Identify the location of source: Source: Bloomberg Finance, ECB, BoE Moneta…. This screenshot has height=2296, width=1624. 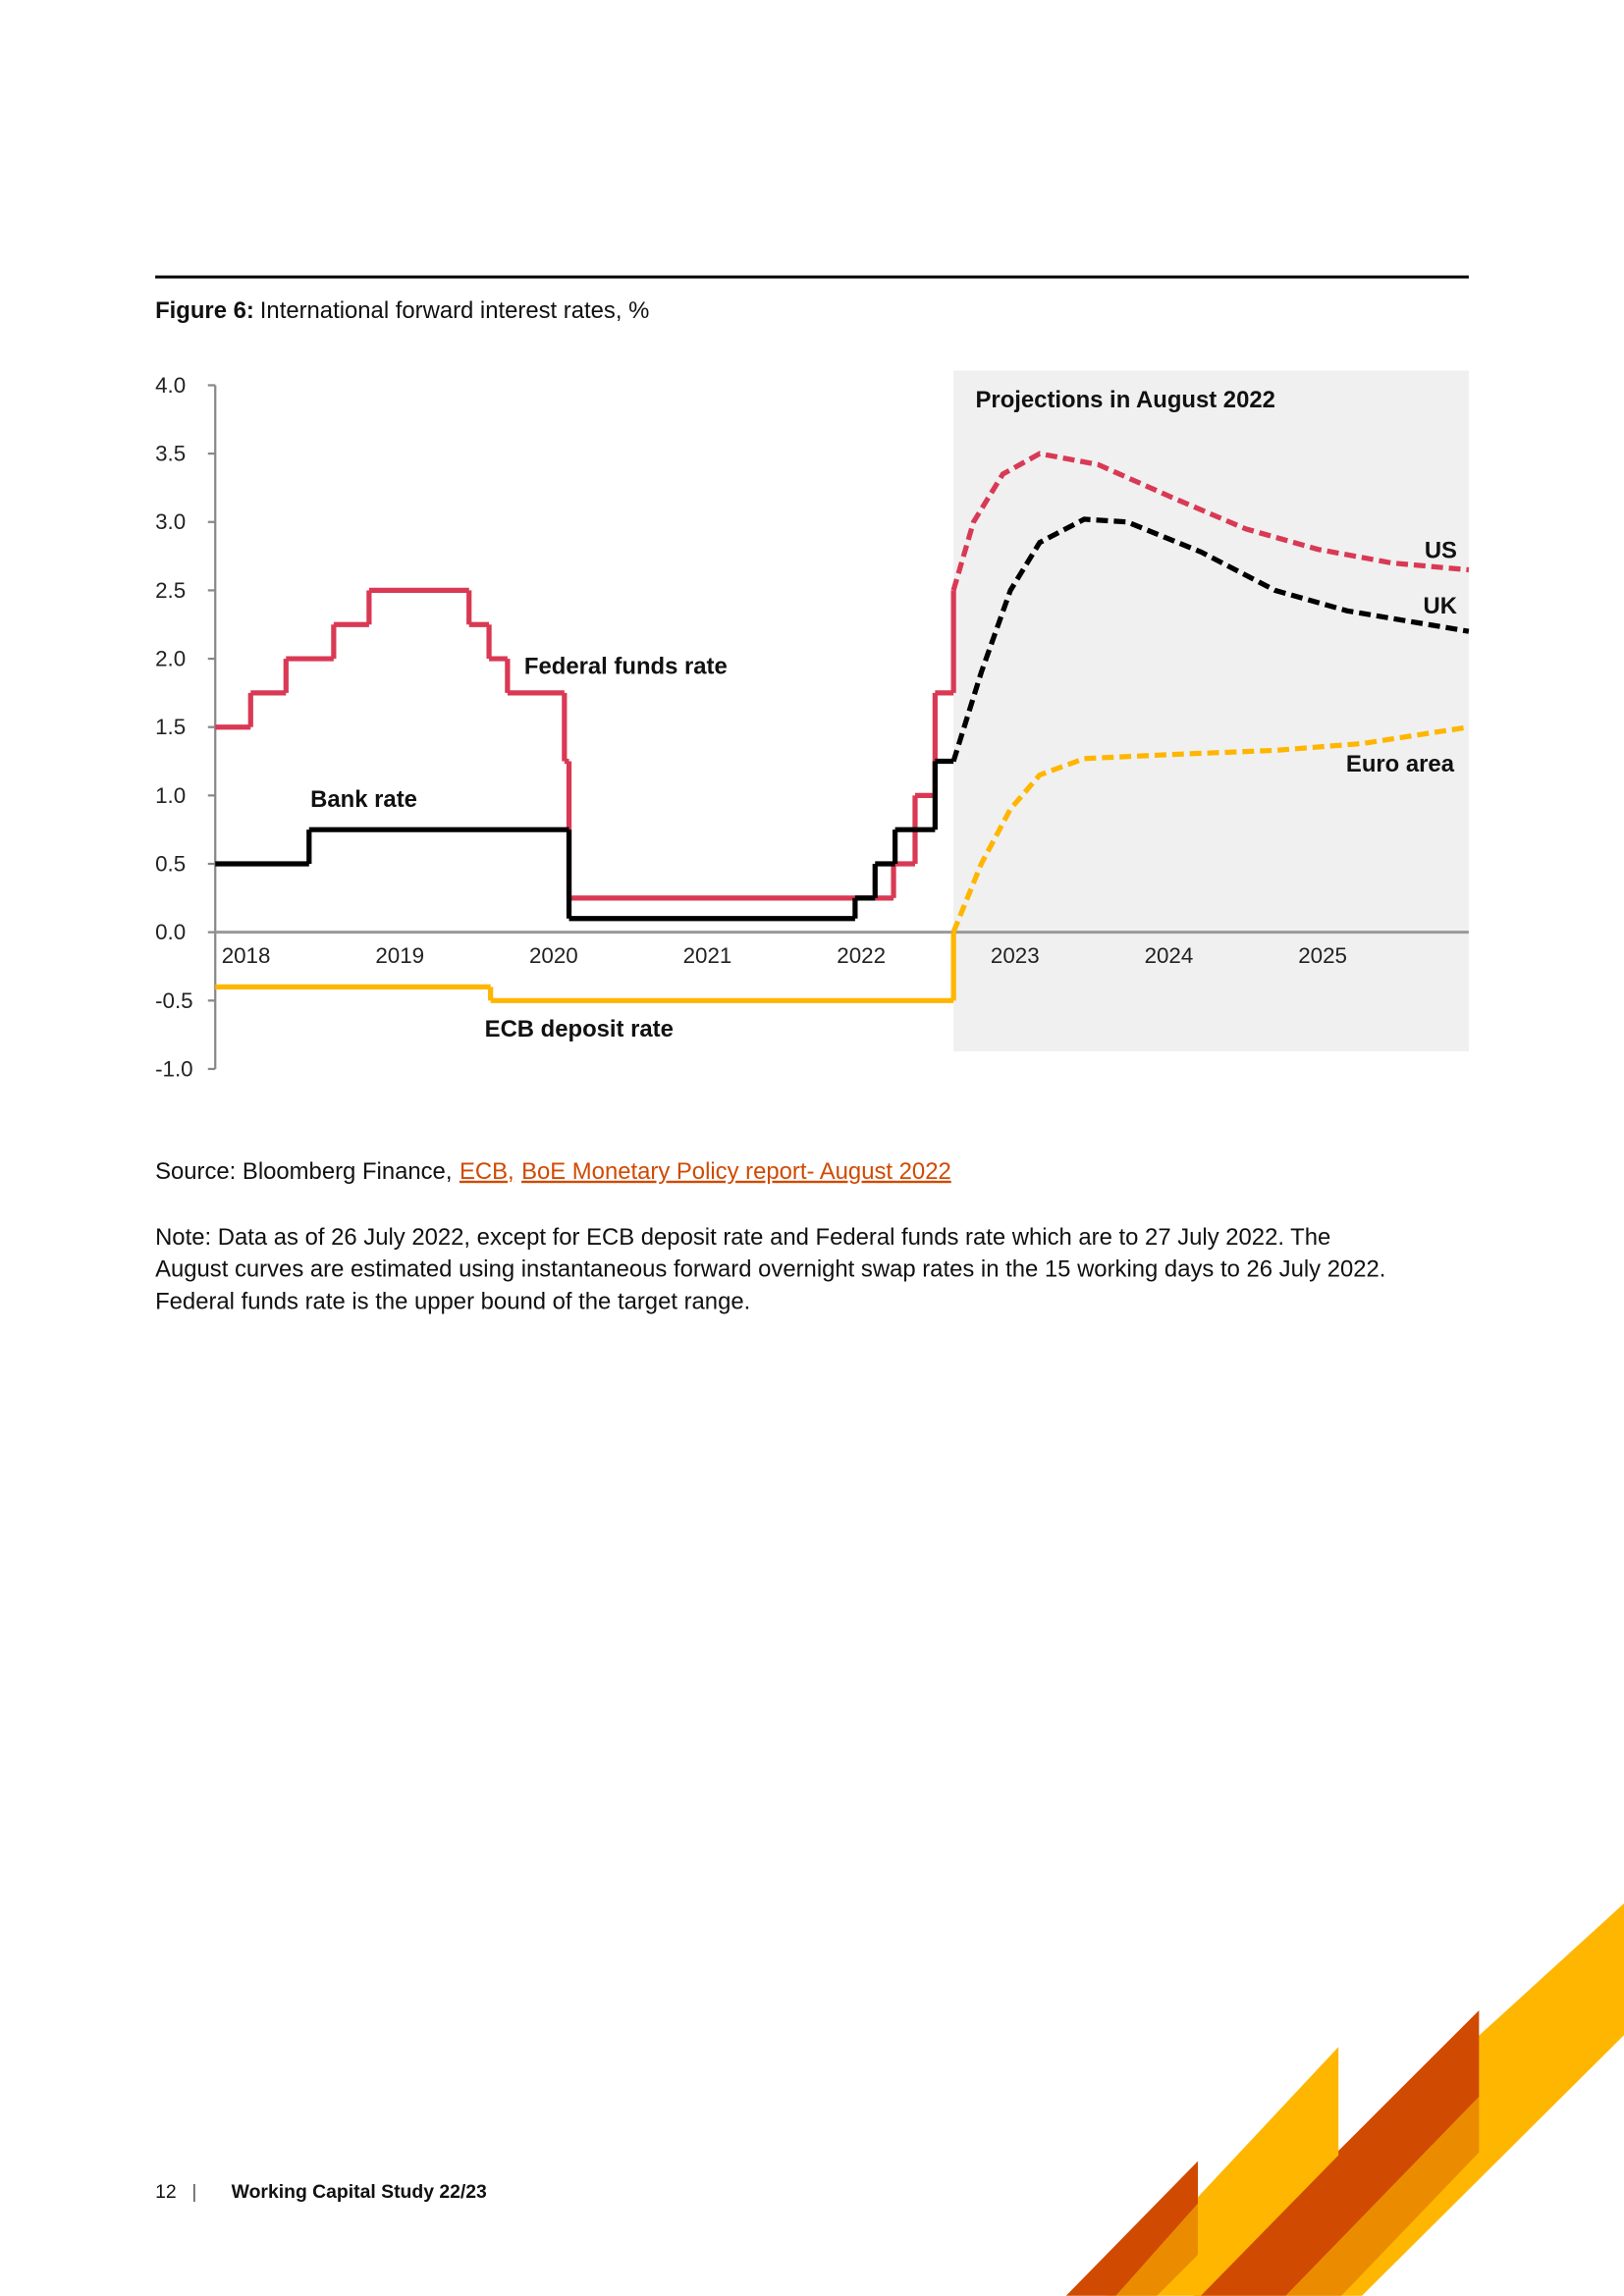
(553, 1171).